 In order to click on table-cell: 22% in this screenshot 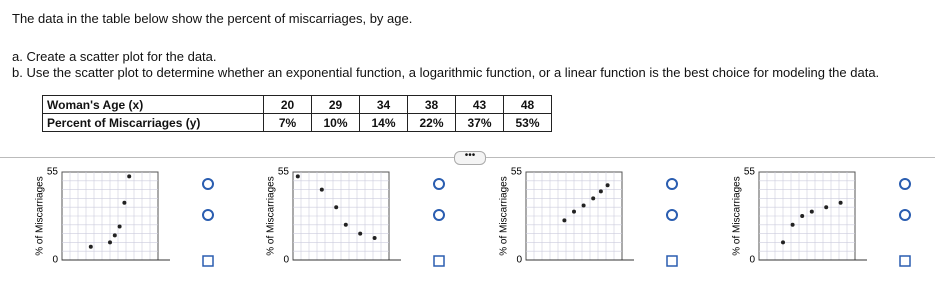, I will do `click(431, 122)`.